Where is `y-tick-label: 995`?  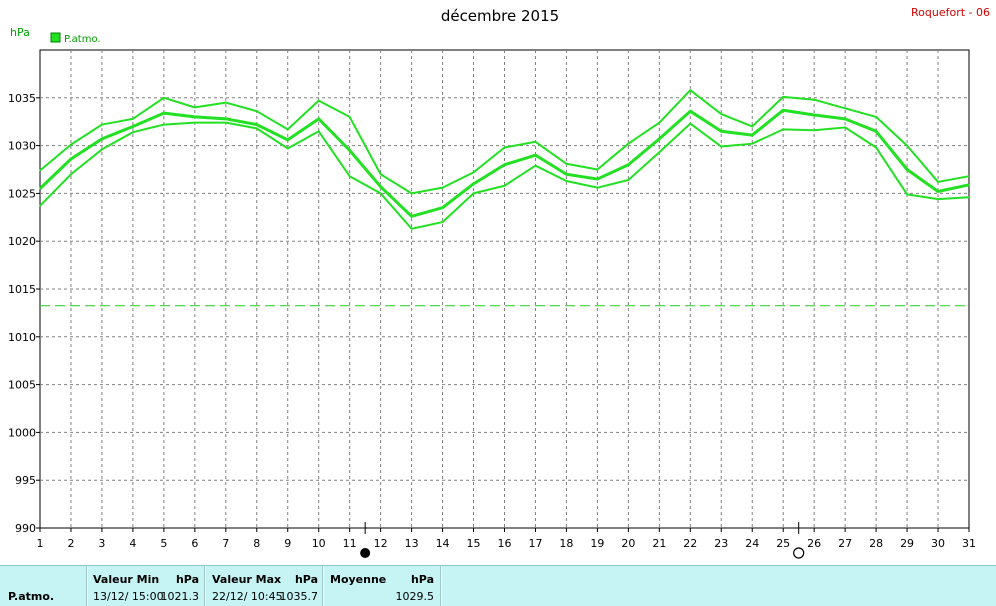
y-tick-label: 995 is located at coordinates (25, 480).